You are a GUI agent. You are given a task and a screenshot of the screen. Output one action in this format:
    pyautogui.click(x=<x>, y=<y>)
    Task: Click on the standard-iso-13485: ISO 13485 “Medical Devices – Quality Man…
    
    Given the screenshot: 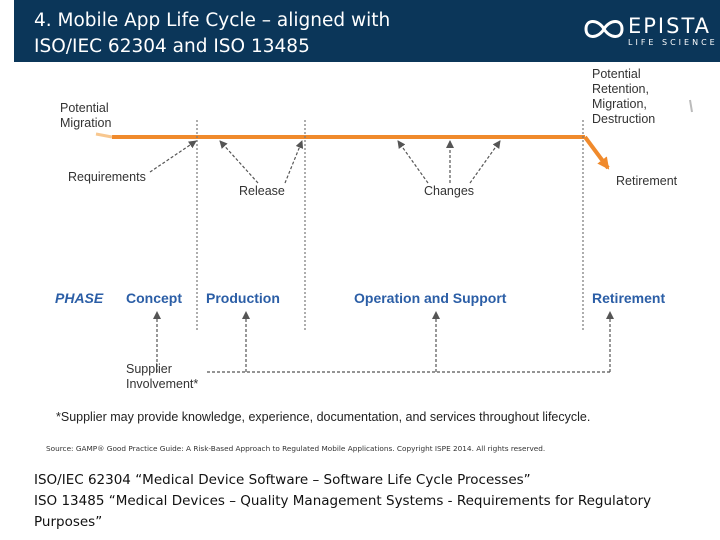 What is the action you would take?
    pyautogui.click(x=343, y=501)
    